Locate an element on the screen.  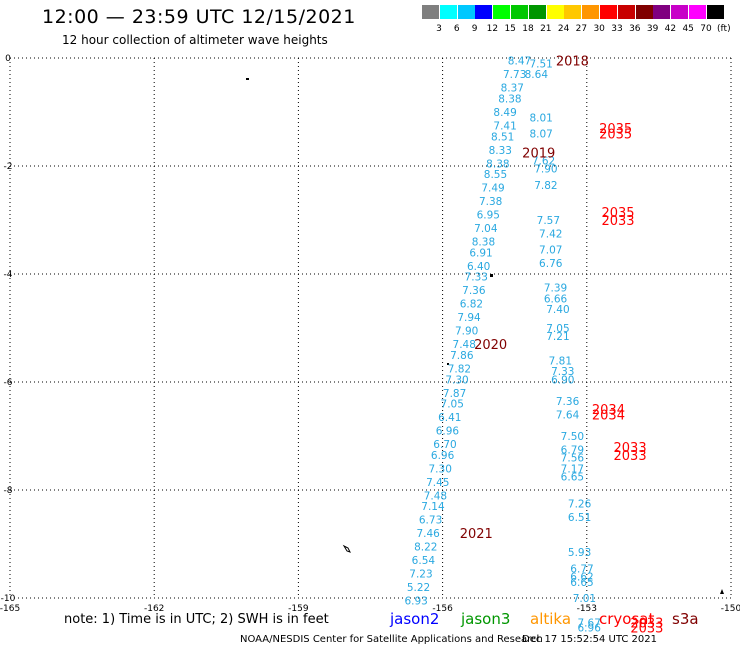
legend-label: 70 is located at coordinates (706, 29).